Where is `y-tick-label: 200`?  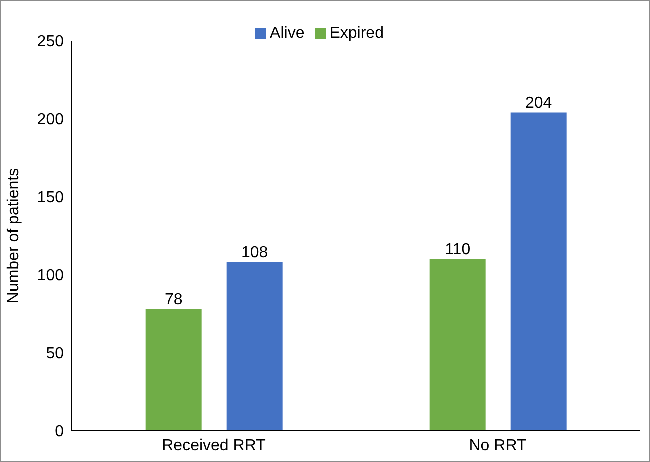
y-tick-label: 200 is located at coordinates (50, 120).